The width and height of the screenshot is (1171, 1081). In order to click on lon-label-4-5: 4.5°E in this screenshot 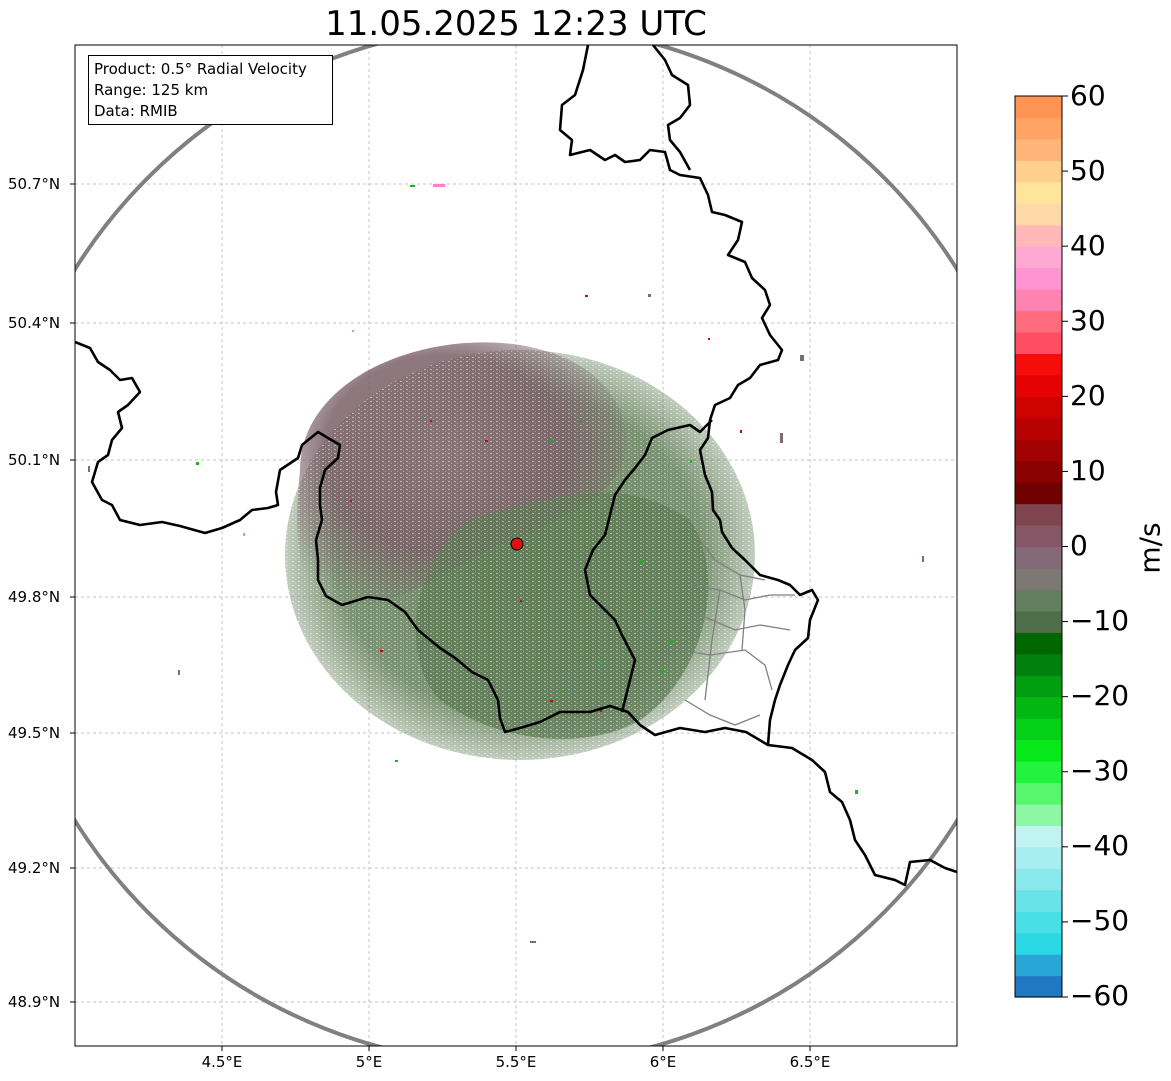, I will do `click(222, 1062)`.